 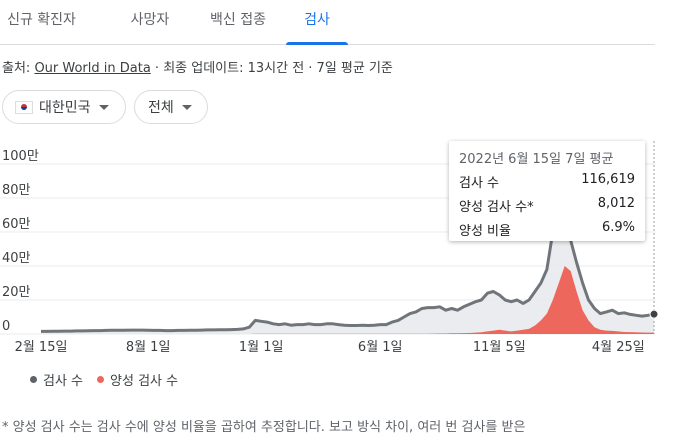 What do you see at coordinates (479, 183) in the screenshot?
I see `tooltip-label: 검사 수` at bounding box center [479, 183].